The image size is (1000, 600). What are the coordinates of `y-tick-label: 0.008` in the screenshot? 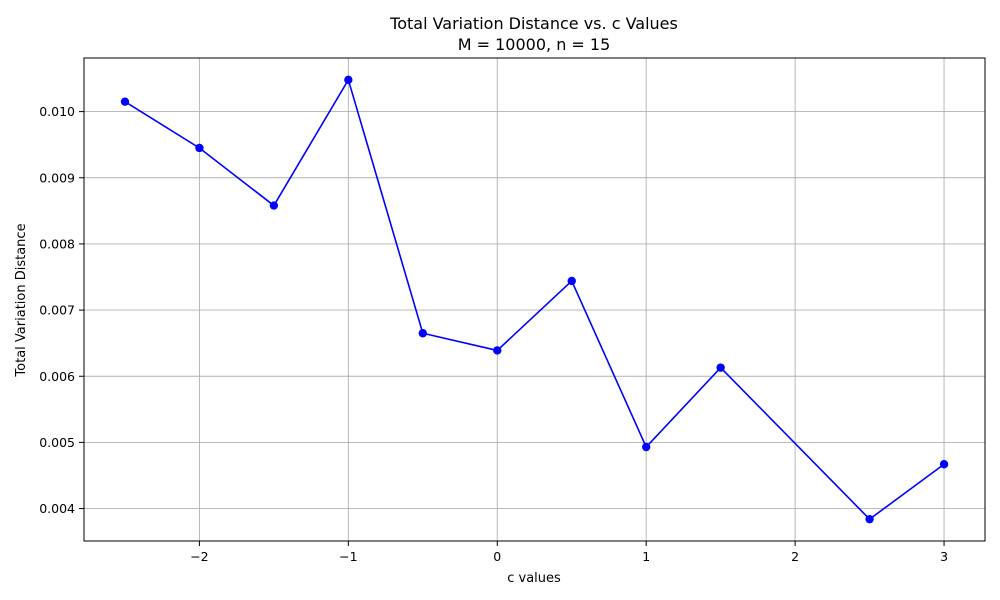 It's located at (57, 243).